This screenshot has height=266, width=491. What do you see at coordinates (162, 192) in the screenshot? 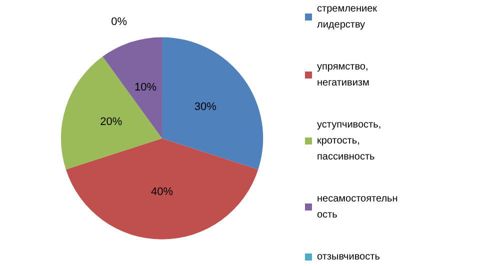
I see `data-label: 40%` at bounding box center [162, 192].